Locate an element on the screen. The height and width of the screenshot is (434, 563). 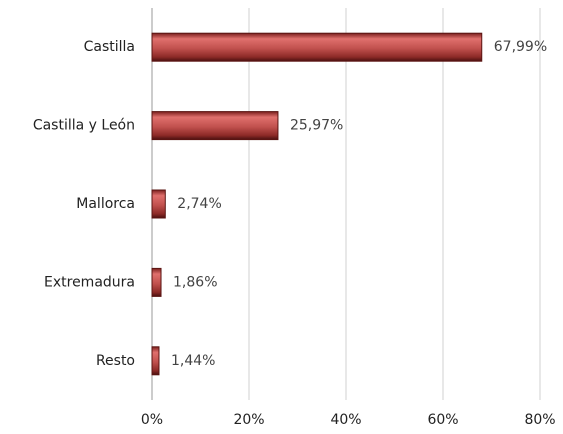
y-tick-label: Castilla is located at coordinates (109, 47).